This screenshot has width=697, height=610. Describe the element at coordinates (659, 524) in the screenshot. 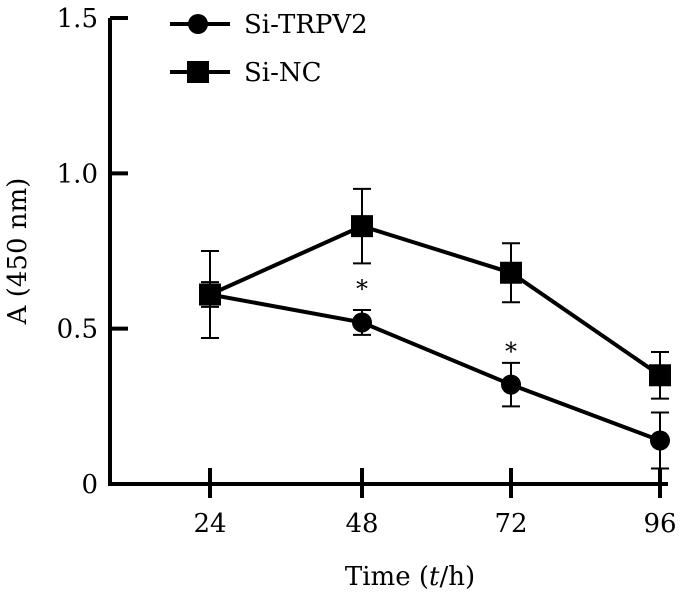

I see `x-tick-label-3: 96` at that location.